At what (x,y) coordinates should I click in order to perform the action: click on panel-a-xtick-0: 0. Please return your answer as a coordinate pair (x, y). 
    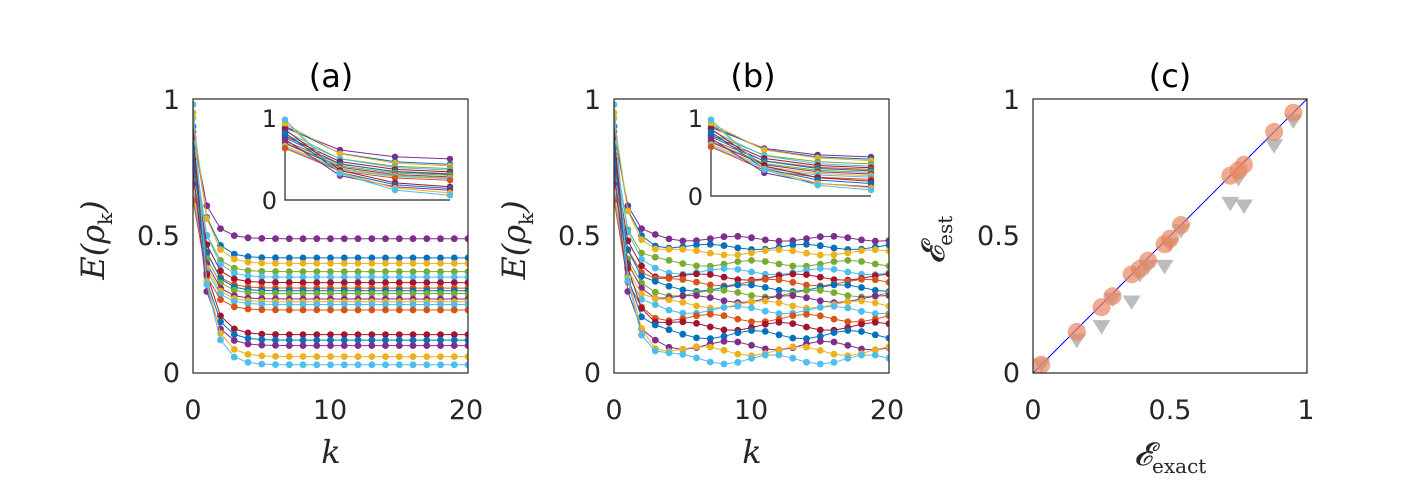
    Looking at the image, I should click on (192, 410).